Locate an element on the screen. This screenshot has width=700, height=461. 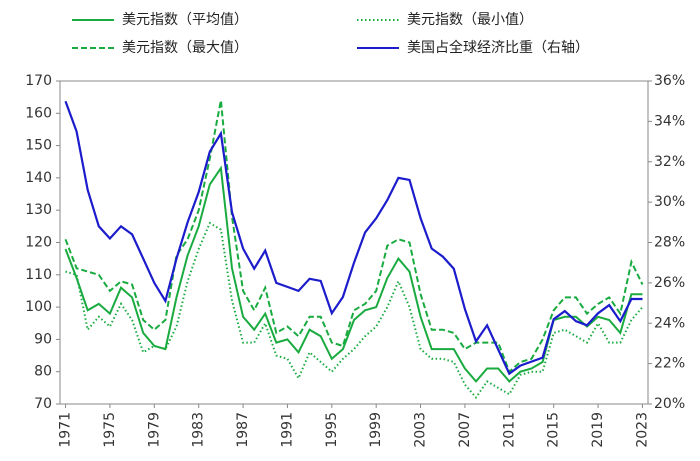
x-tick-label: 2003 is located at coordinates (421, 430).